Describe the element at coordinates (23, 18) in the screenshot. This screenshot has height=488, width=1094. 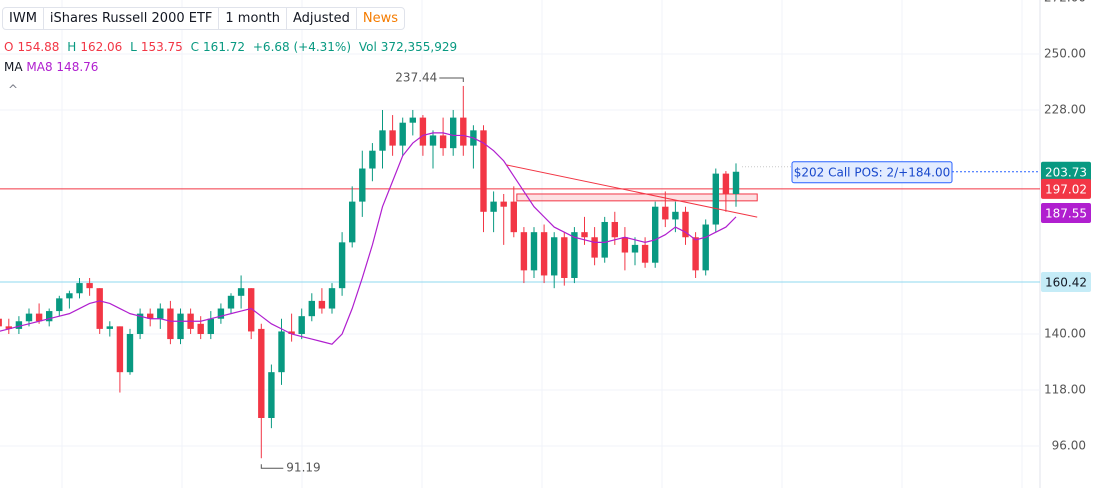
I see `symbol: IWM` at that location.